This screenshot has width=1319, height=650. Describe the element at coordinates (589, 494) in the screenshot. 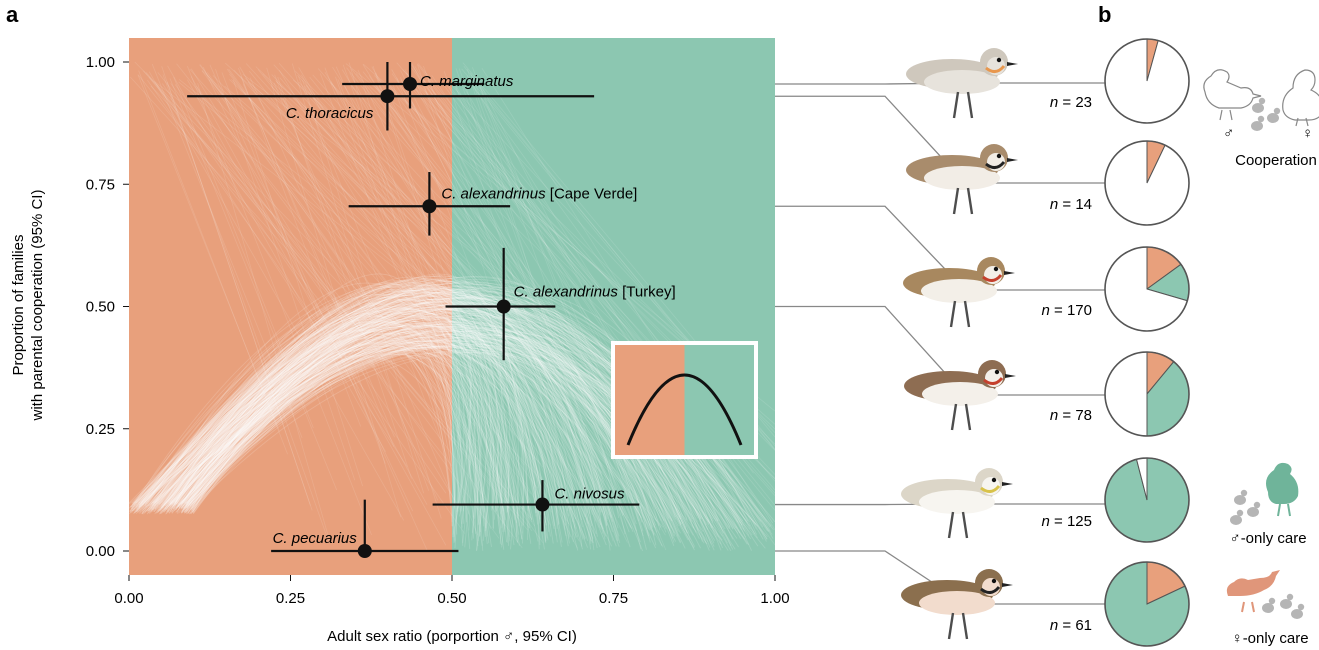

I see `point-label: C. nivosus` at that location.